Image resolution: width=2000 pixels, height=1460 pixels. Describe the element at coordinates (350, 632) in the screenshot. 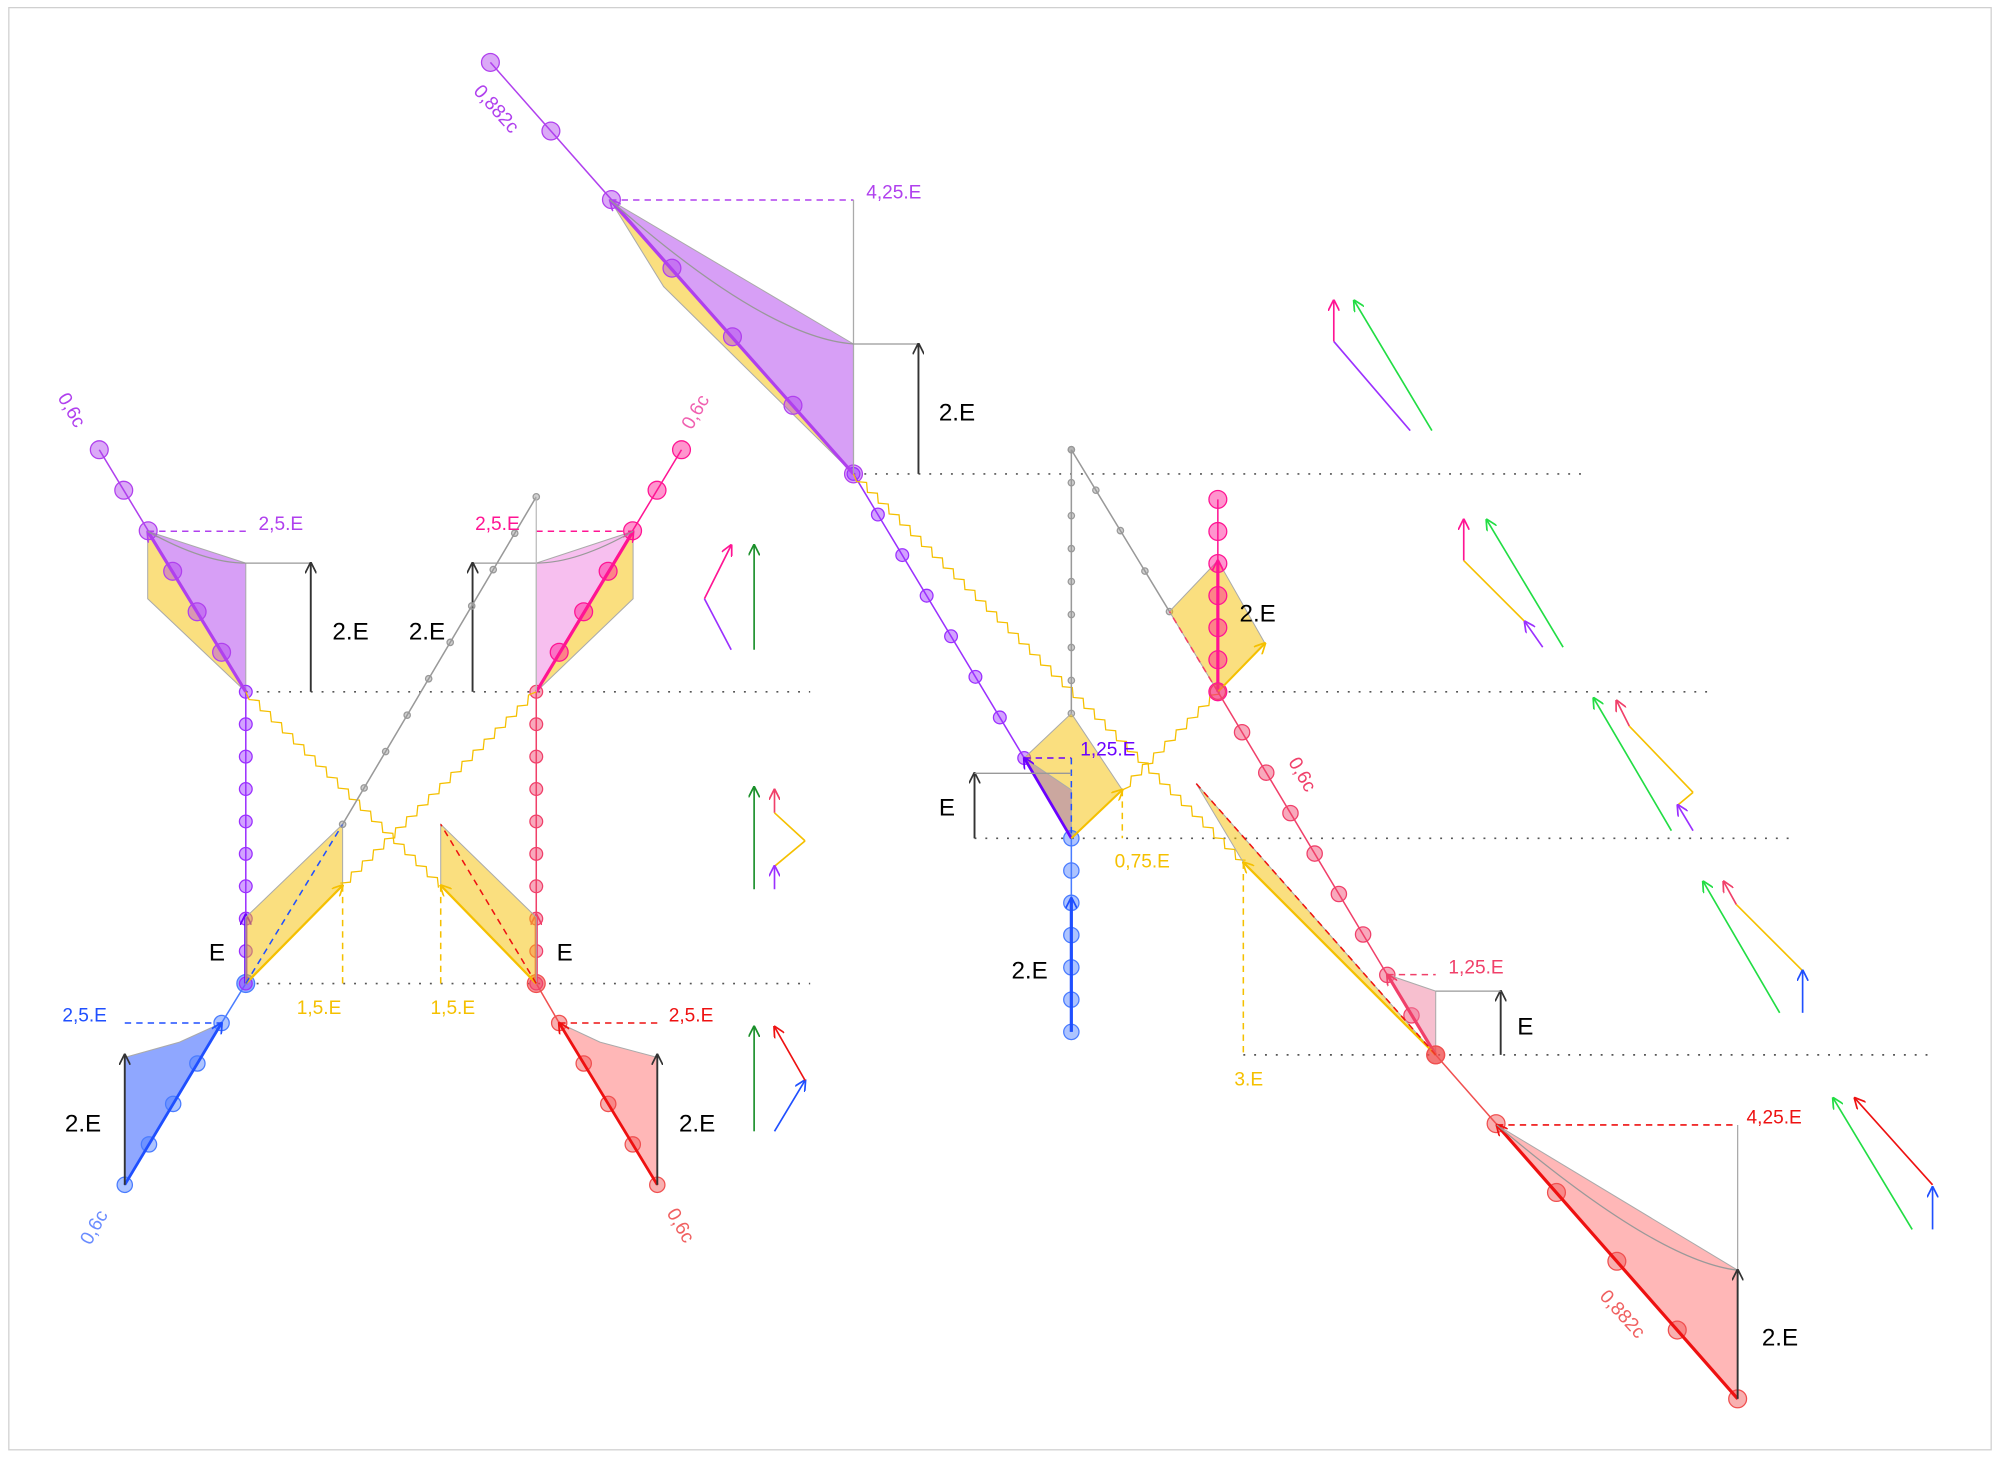

I see `label-left-purple-delta: 2.E` at that location.